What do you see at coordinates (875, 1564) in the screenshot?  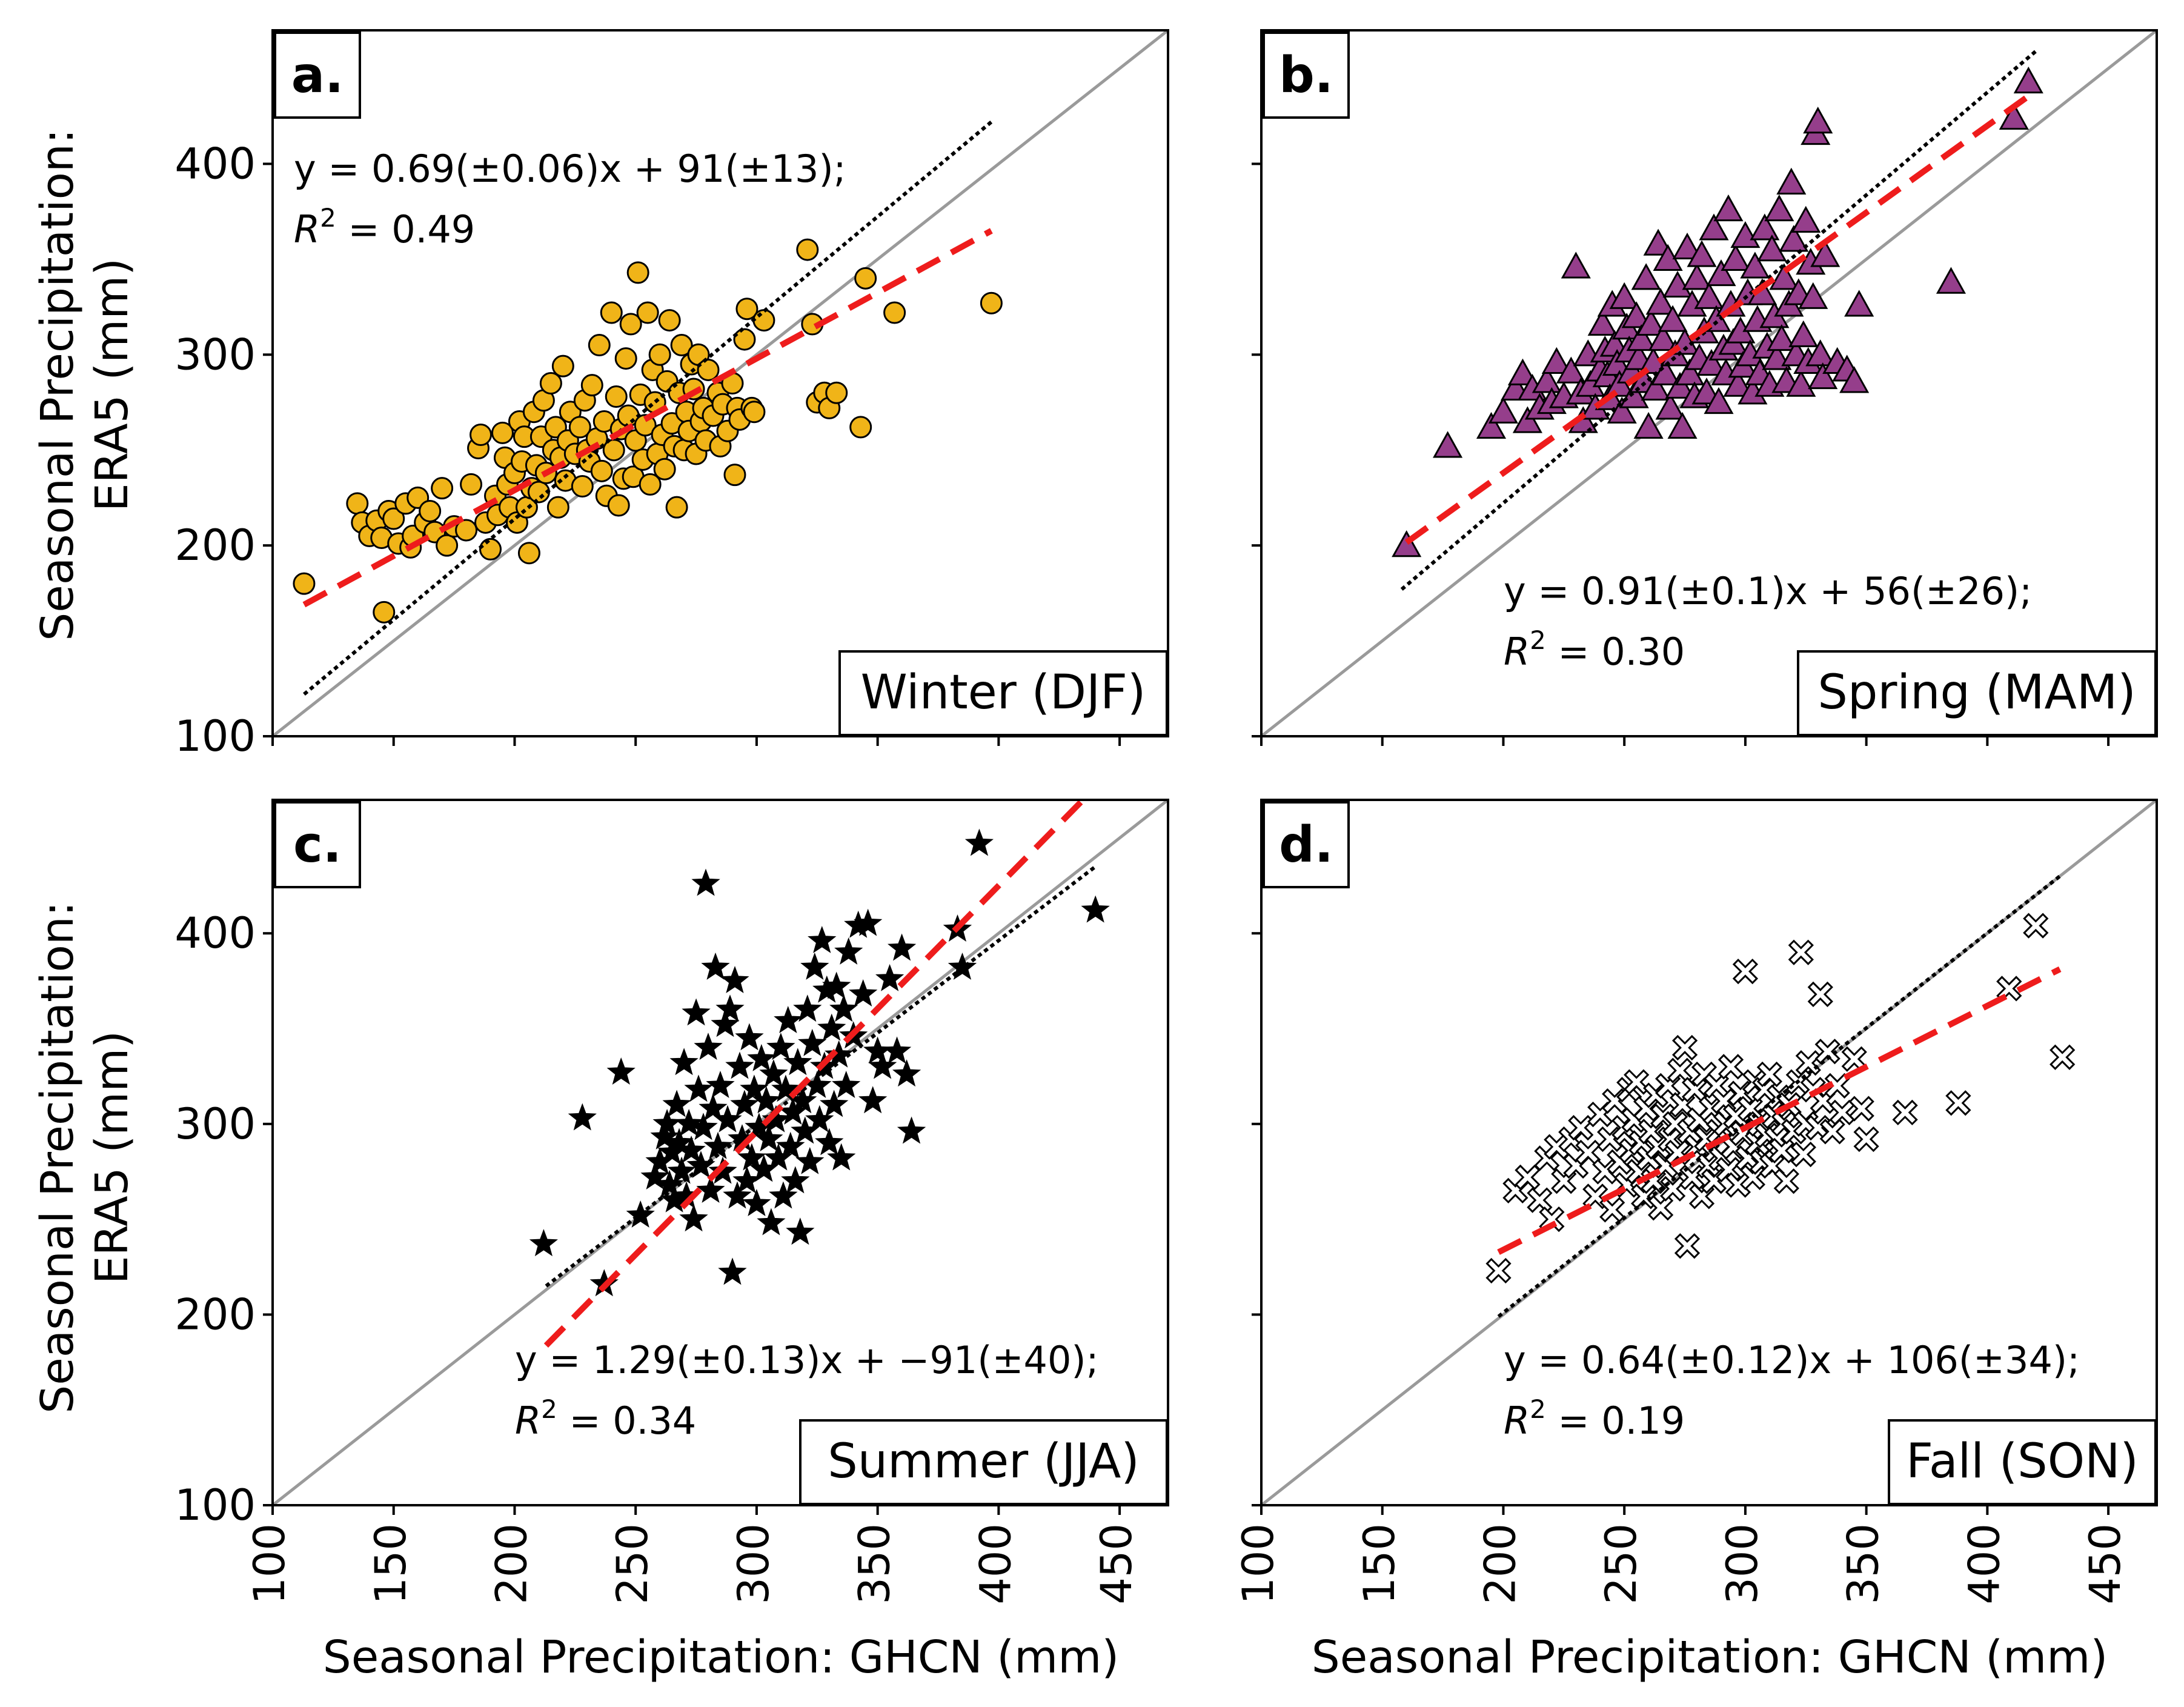 I see `x-tick-label: 350` at bounding box center [875, 1564].